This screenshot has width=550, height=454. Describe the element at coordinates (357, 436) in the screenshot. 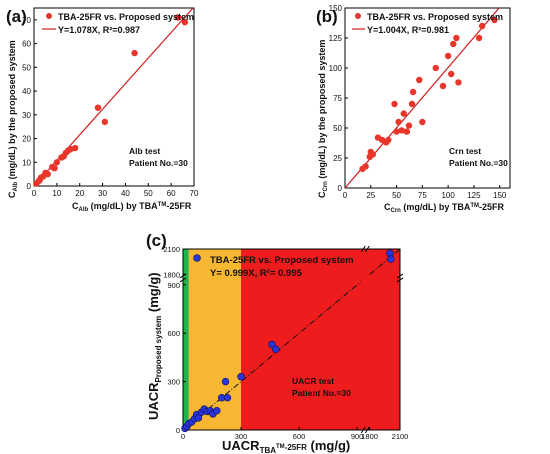

I see `x-tick-label: 900` at that location.